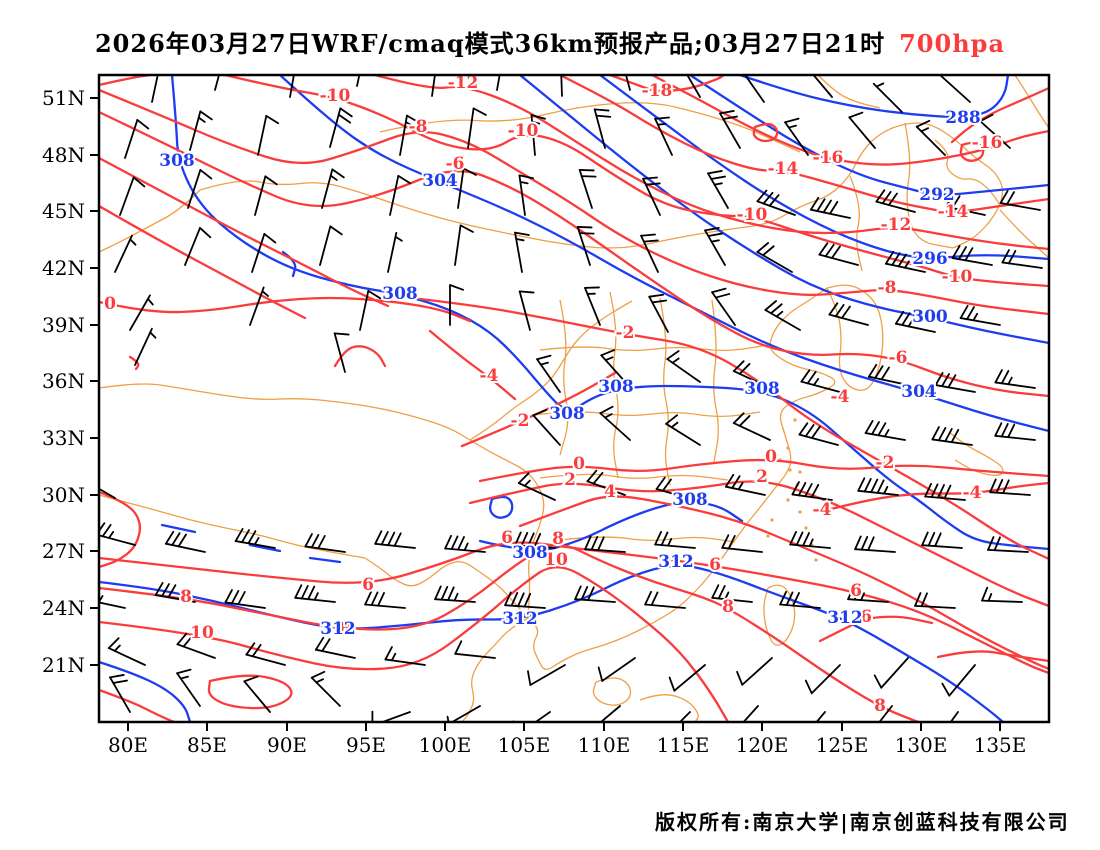 This screenshot has height=850, width=1100. I want to click on temperature-label: 0, so click(579, 464).